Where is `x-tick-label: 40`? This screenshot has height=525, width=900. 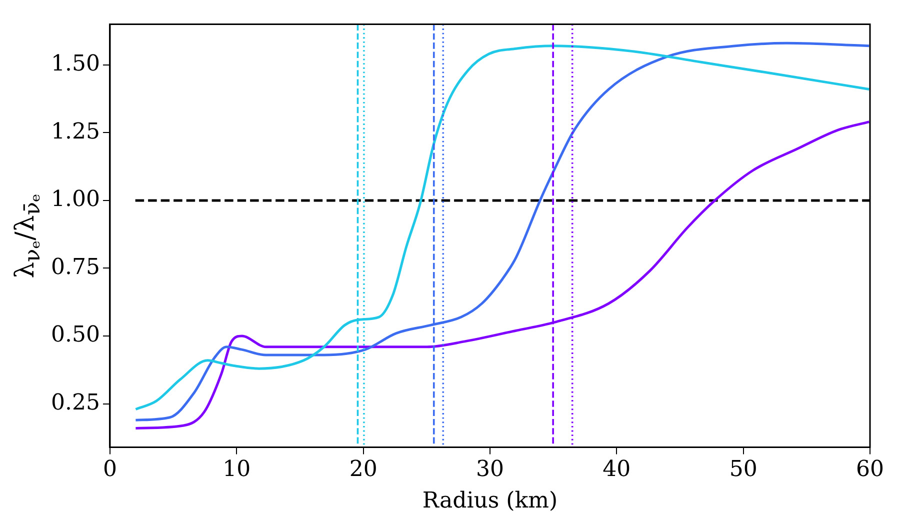 x-tick-label: 40 is located at coordinates (616, 469).